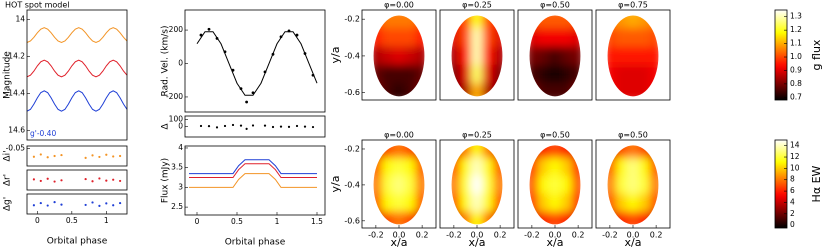  What do you see at coordinates (477, 185) in the screenshot?
I see `map-disc` at bounding box center [477, 185].